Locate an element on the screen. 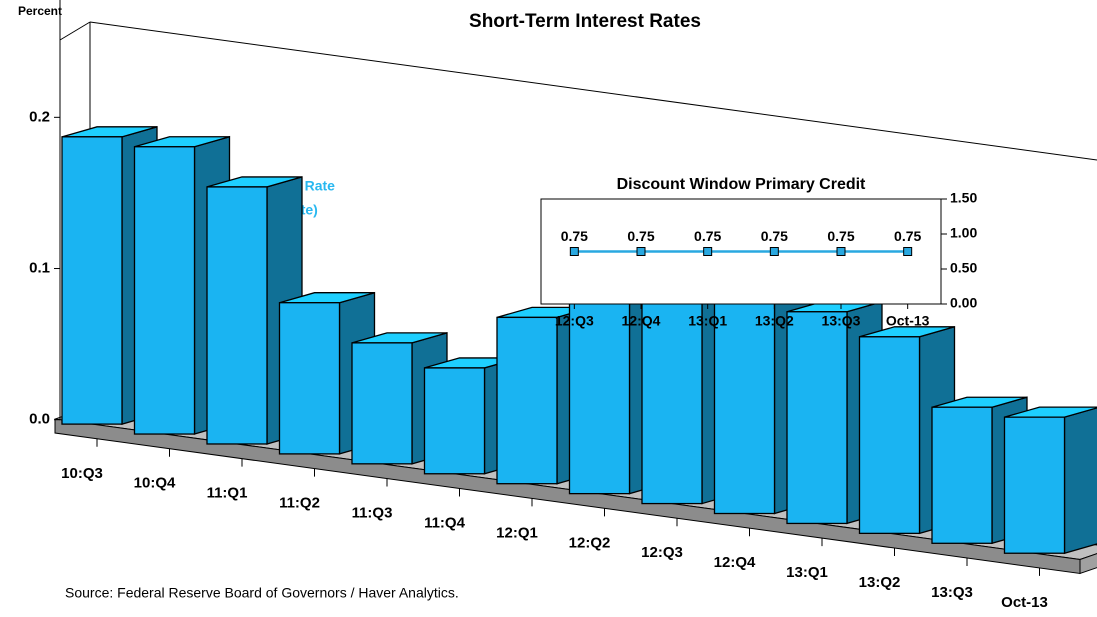 The image size is (1097, 617). x-tick-label: 10:Q3 is located at coordinates (82, 473).